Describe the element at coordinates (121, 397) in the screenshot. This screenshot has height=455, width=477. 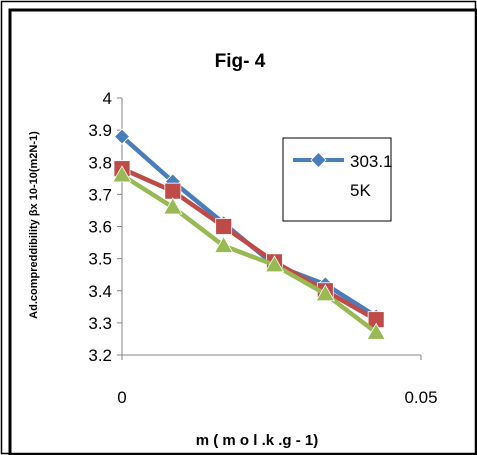
I see `x-tick-label: 0` at that location.